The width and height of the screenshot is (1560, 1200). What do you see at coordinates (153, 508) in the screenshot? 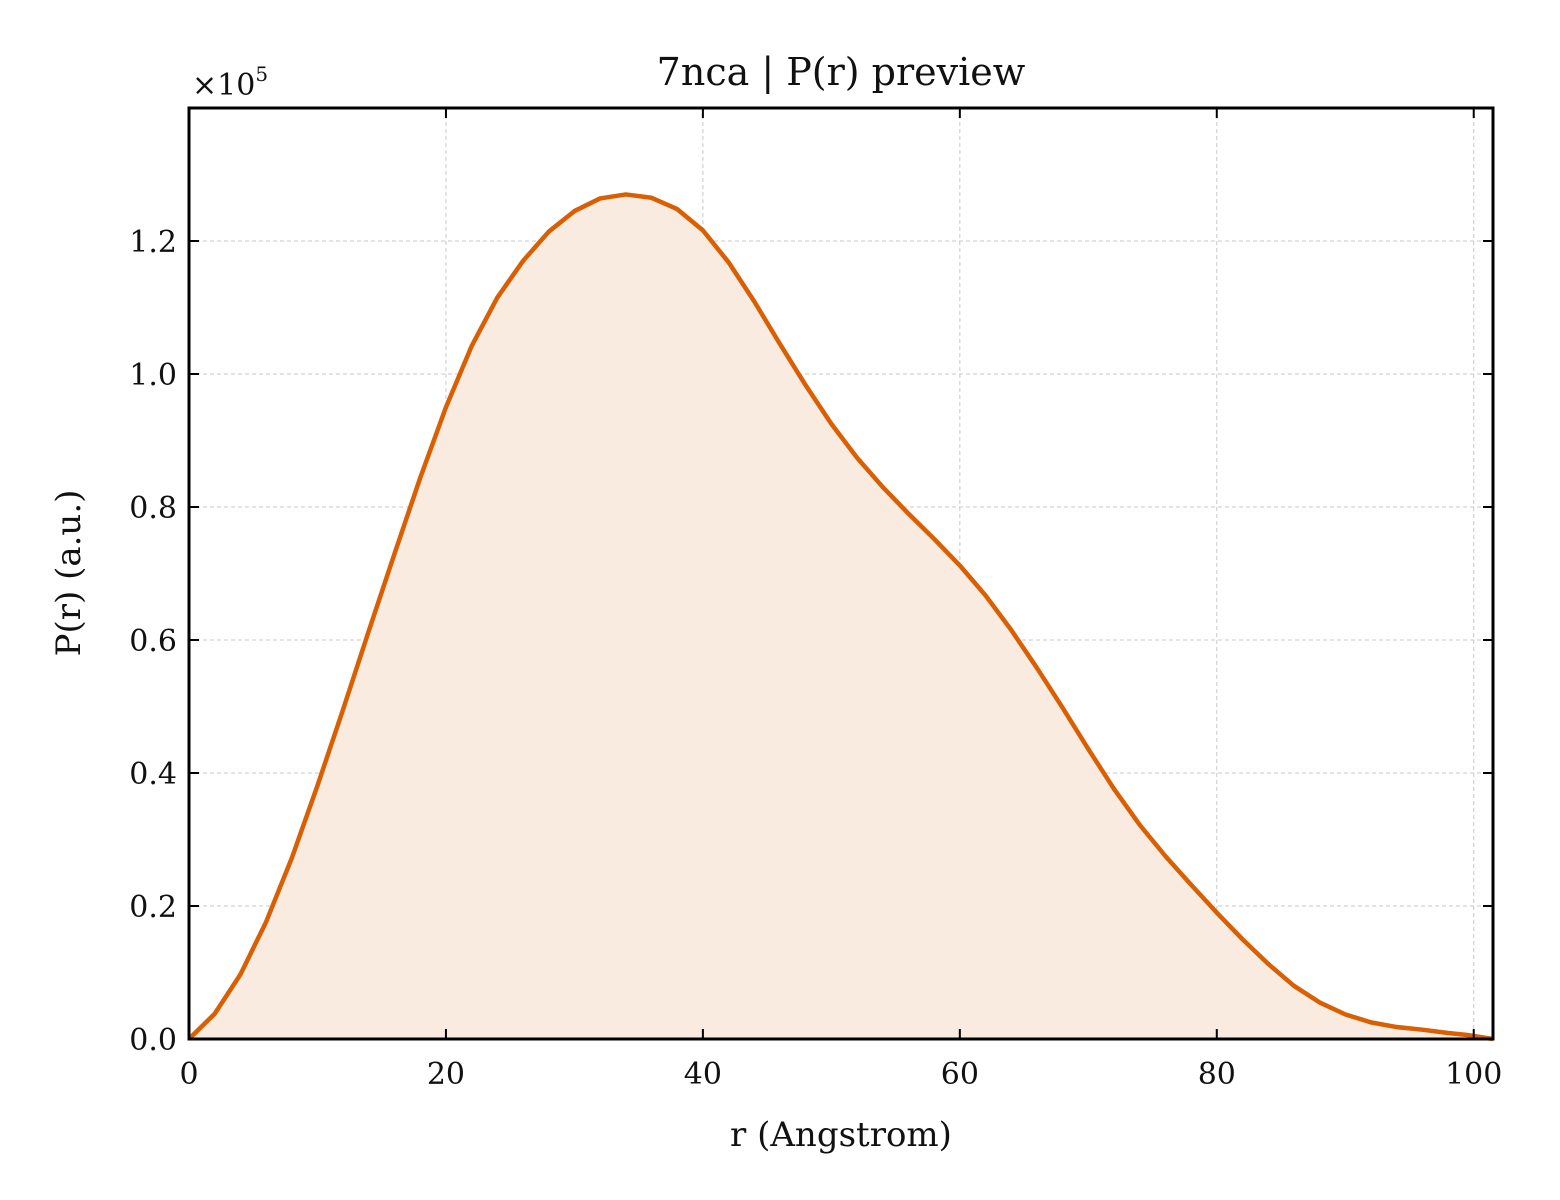
I see `y-tick-label: 0.8` at bounding box center [153, 508].